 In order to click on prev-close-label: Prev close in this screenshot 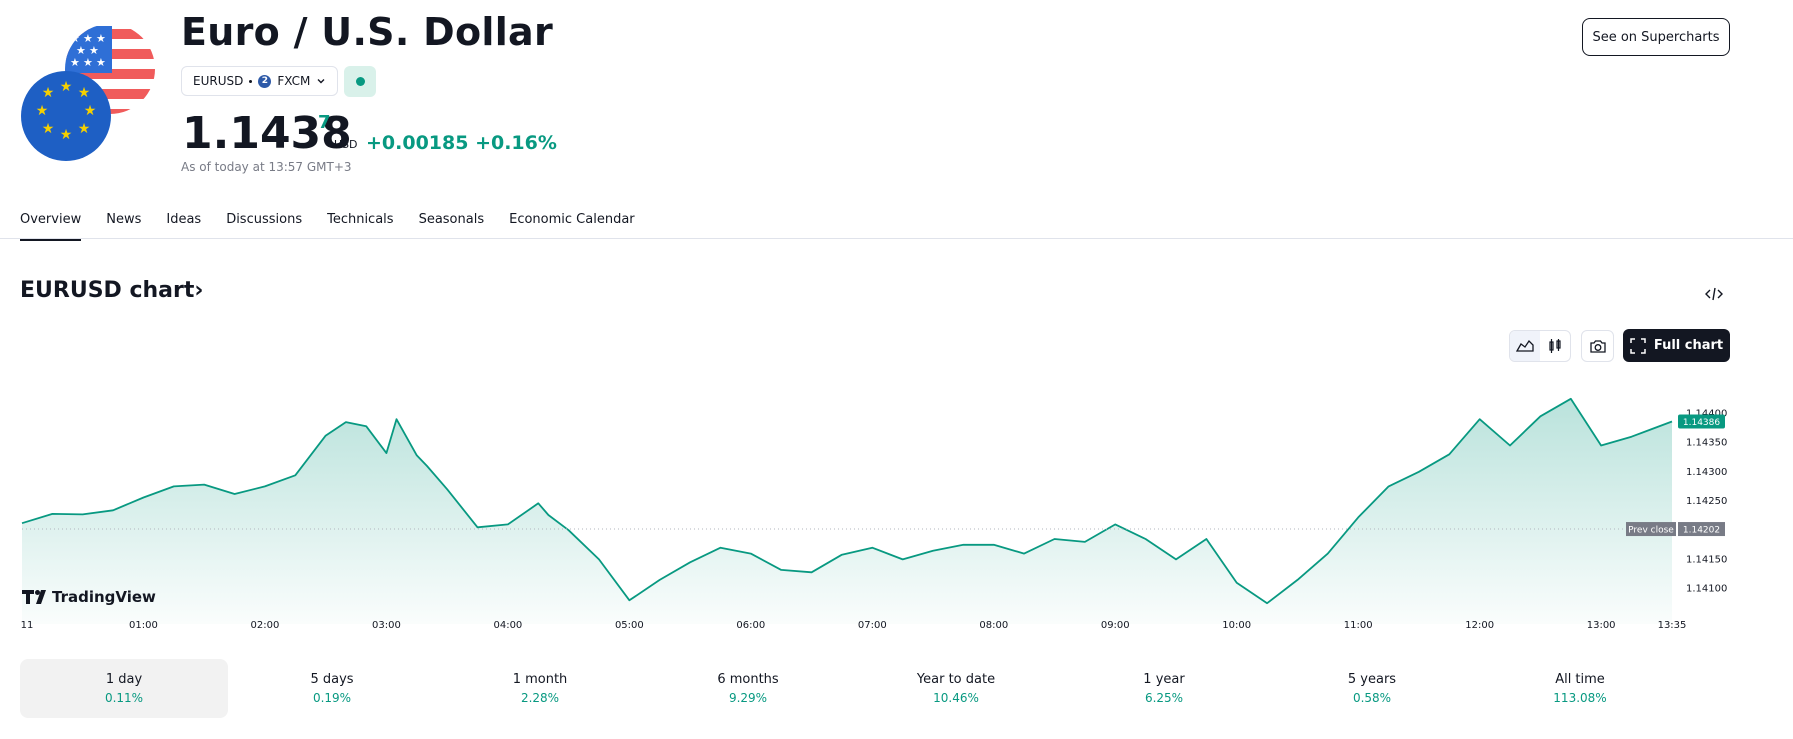, I will do `click(1651, 531)`.